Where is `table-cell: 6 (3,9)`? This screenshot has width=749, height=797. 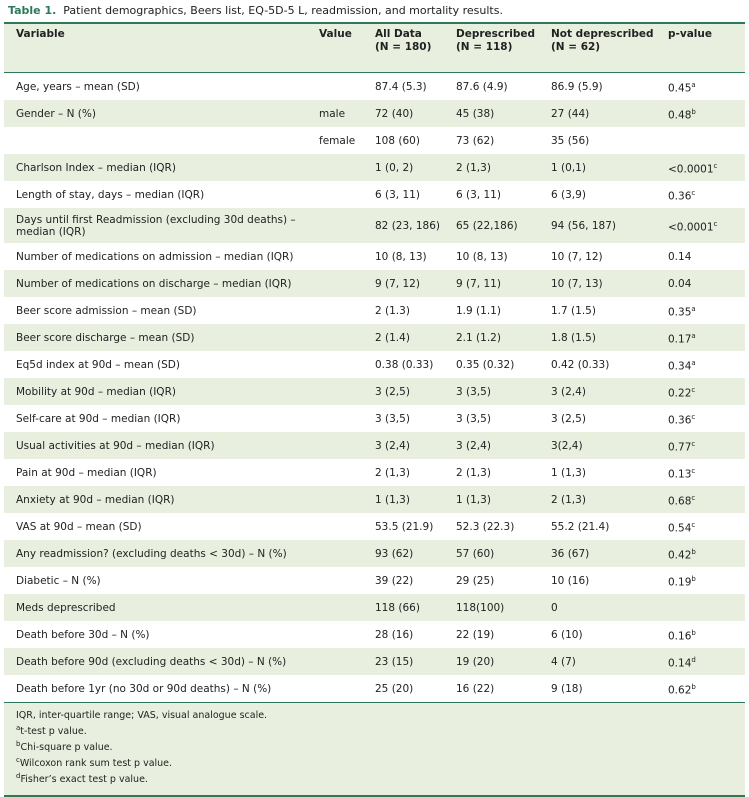
table-cell: 6 (3,9) is located at coordinates (605, 194).